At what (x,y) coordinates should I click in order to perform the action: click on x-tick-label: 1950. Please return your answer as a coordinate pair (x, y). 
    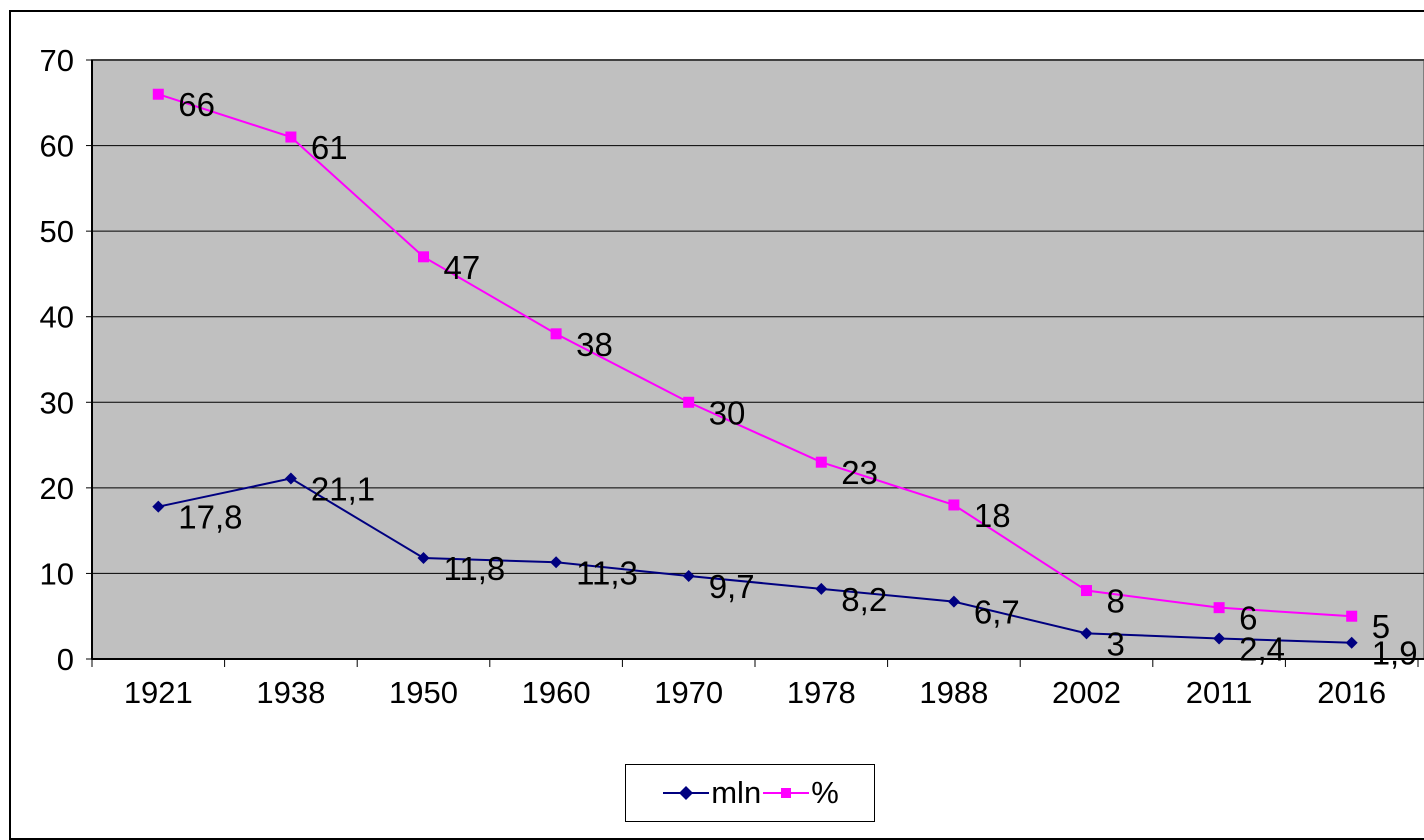
    Looking at the image, I should click on (423, 692).